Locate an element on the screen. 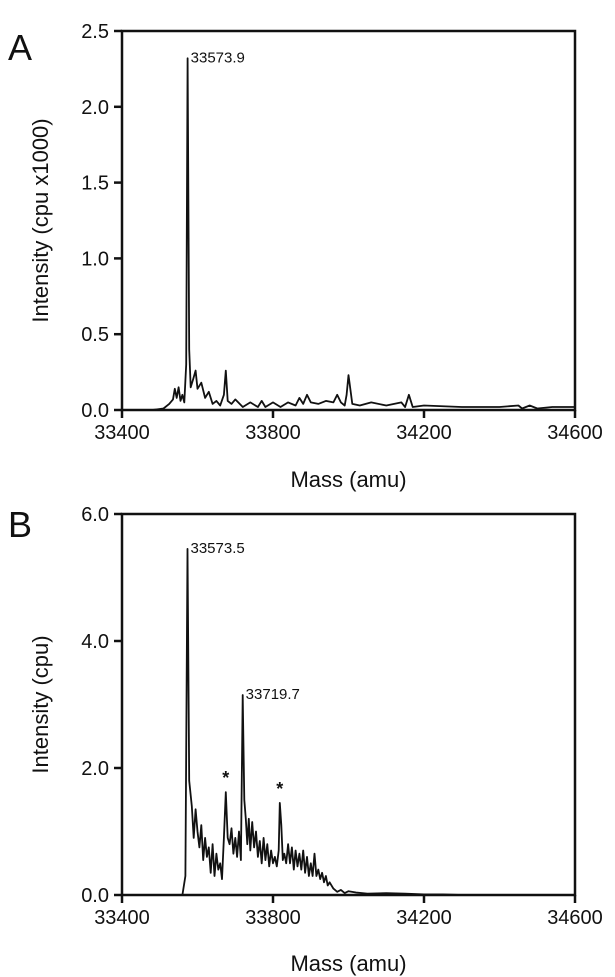  y-axis-title: Intensity (cpu x1000) is located at coordinates (40, 220).